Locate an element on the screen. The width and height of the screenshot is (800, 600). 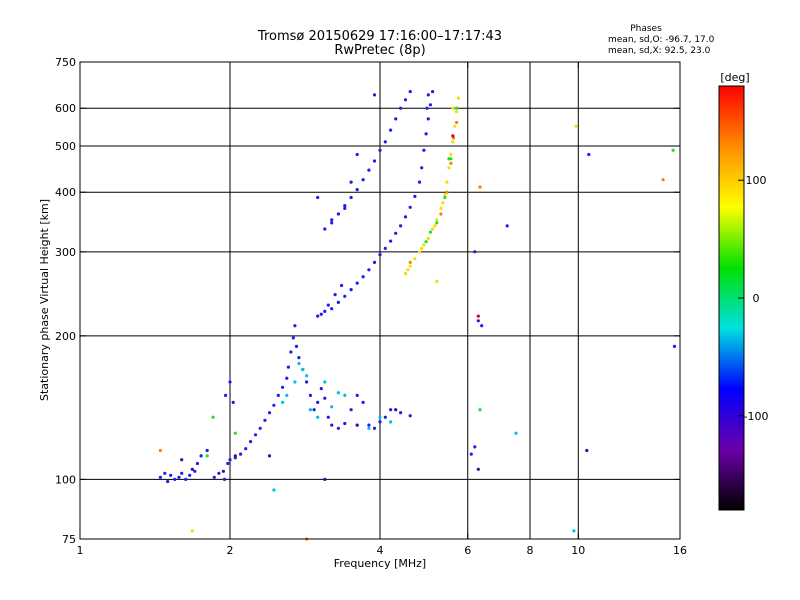
x-tick-label-8: 8 is located at coordinates (530, 550).